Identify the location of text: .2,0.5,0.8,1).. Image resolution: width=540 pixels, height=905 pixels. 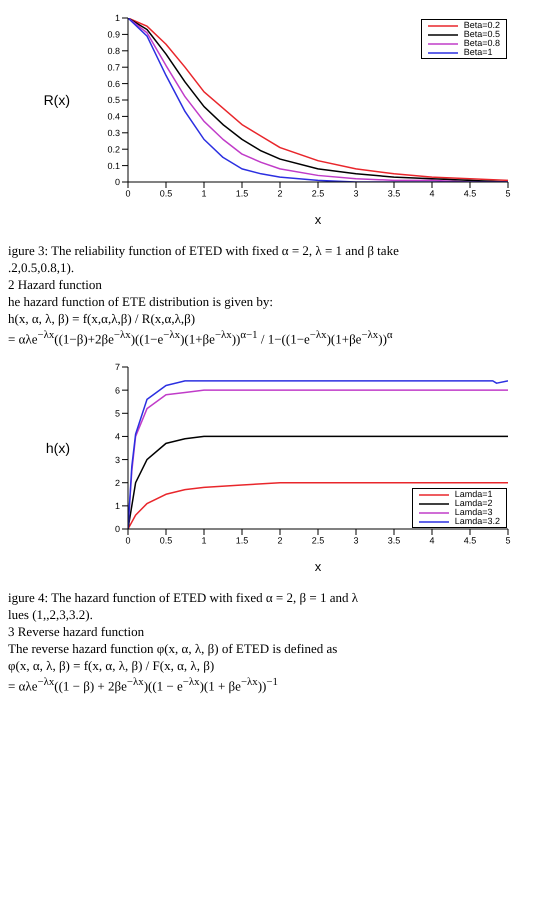
(42, 267).